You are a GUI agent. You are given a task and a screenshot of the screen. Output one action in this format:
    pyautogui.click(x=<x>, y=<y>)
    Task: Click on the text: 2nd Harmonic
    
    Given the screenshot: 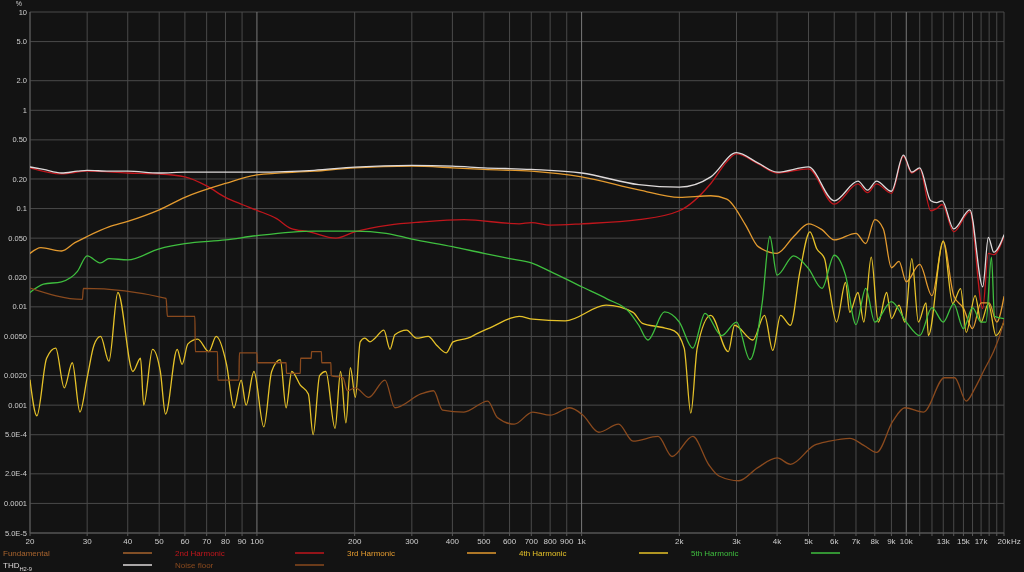 What is the action you would take?
    pyautogui.click(x=200, y=553)
    